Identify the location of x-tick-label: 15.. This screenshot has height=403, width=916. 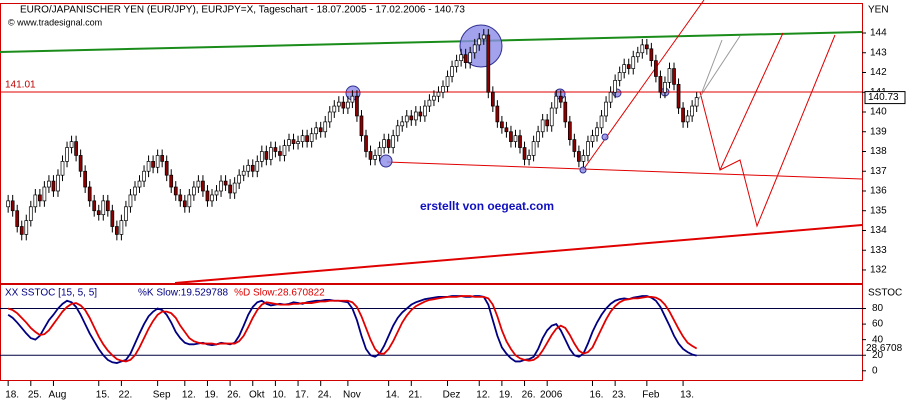
(103, 395).